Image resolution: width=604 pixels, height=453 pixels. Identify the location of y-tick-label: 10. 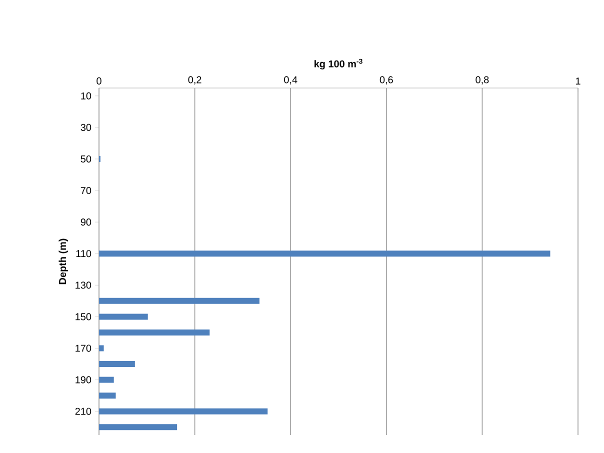
(86, 96).